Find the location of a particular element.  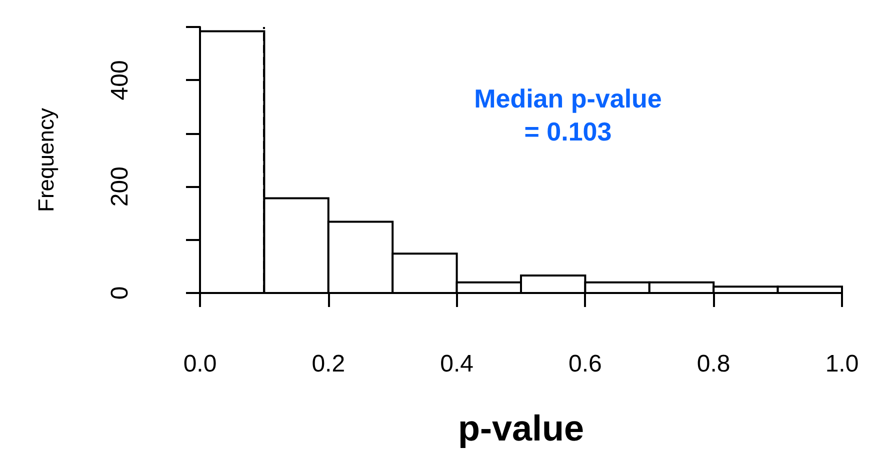

y-tick-label: 400 is located at coordinates (120, 80).